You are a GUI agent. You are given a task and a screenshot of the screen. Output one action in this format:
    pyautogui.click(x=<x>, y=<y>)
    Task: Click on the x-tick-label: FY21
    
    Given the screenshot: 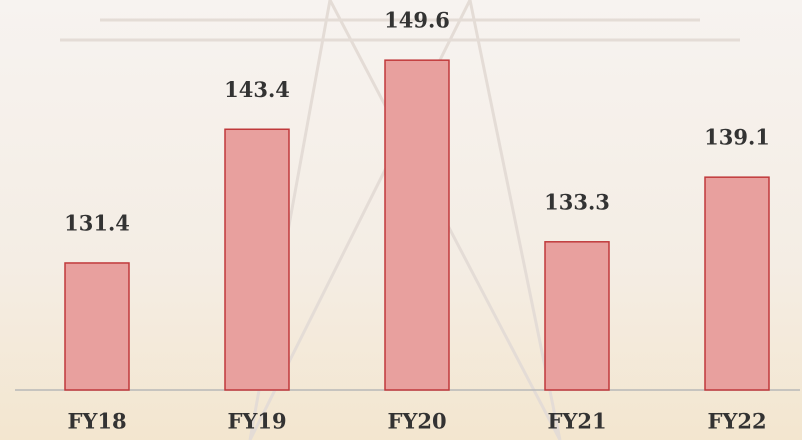 What is the action you would take?
    pyautogui.click(x=576, y=421)
    